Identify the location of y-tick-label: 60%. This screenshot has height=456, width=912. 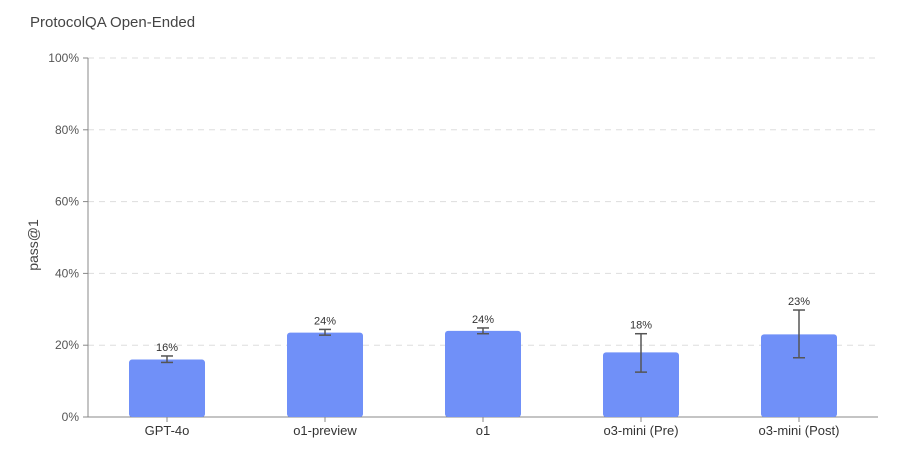
(67, 202).